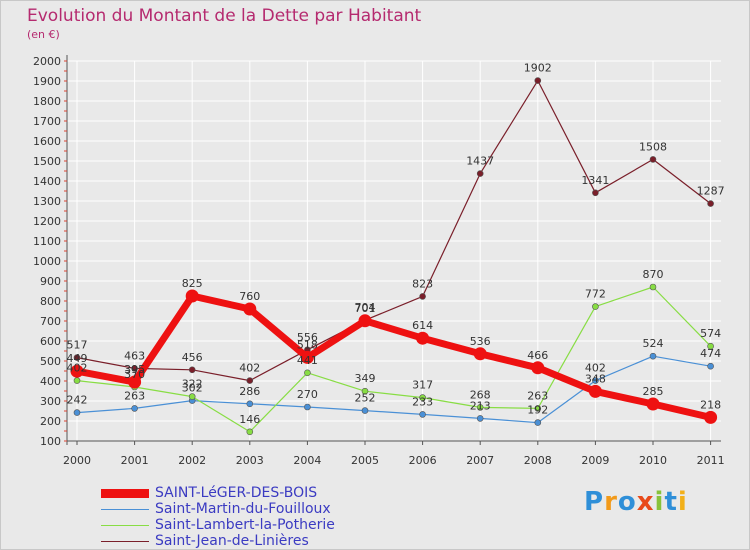 This screenshot has width=750, height=550. Describe the element at coordinates (595, 294) in the screenshot. I see `data-label: 772` at that location.